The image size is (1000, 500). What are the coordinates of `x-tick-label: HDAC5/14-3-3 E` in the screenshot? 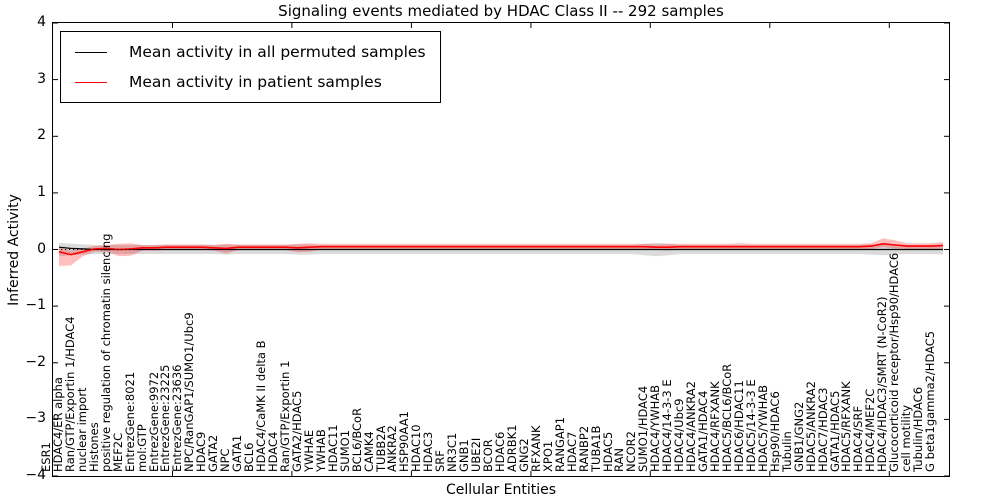 It's located at (750, 425).